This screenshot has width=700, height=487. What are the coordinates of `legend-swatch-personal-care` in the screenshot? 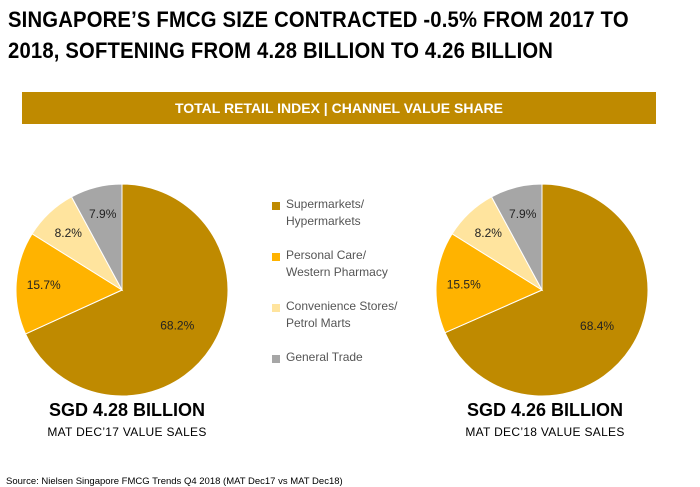 It's located at (276, 257).